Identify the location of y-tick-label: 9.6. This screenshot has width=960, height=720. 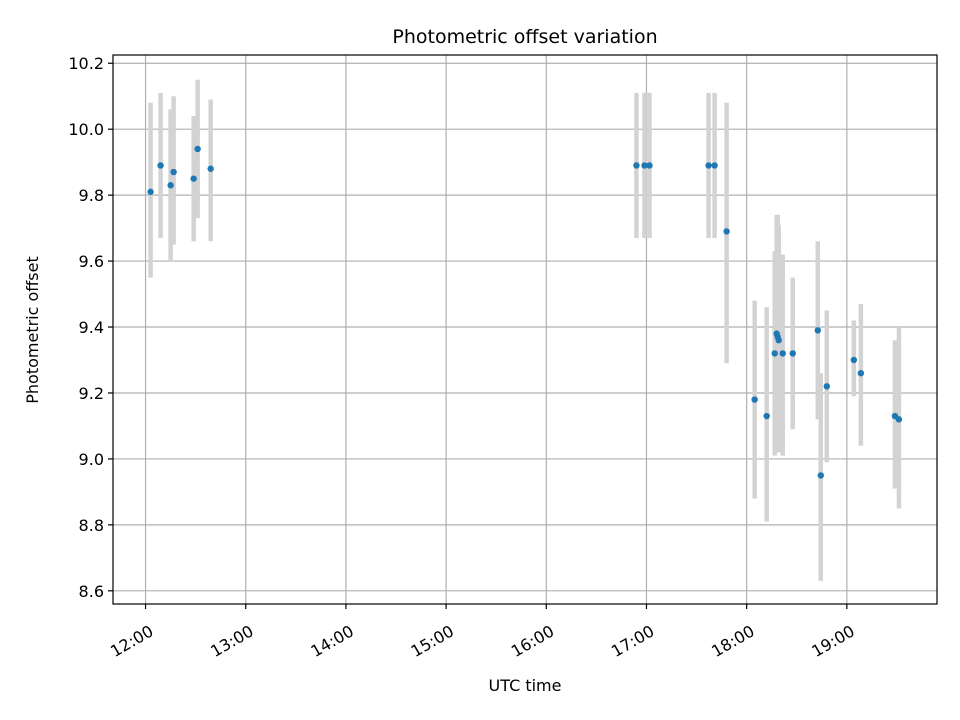
(91, 261).